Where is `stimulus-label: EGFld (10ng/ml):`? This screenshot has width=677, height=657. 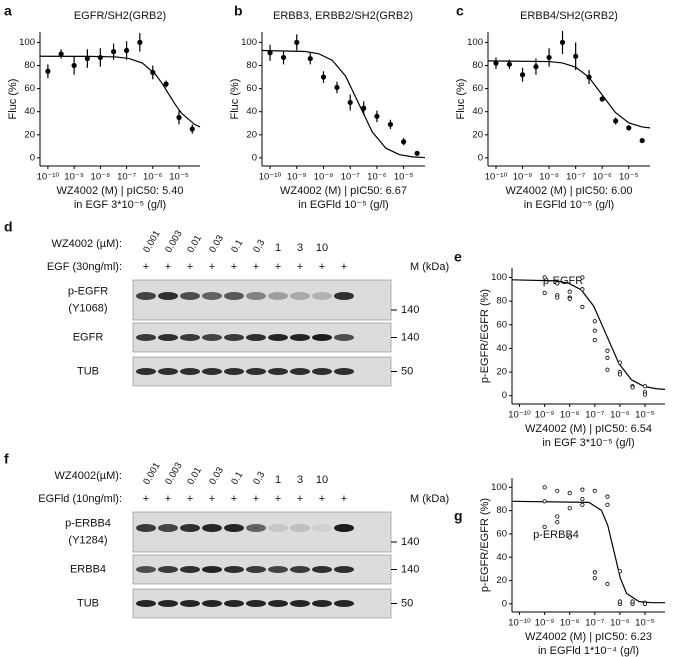 stimulus-label: EGFld (10ng/ml): is located at coordinates (80, 499).